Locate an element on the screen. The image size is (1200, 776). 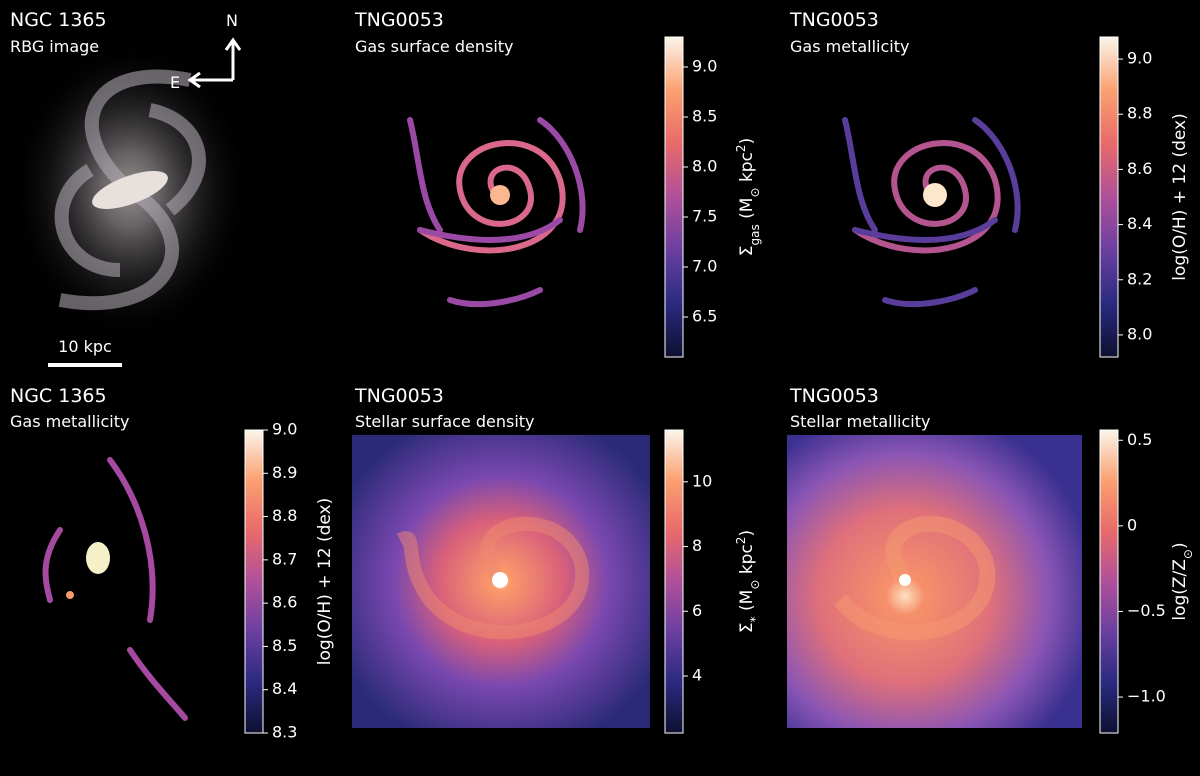
colorbar-tick-label: 8.3 is located at coordinates (284, 732).